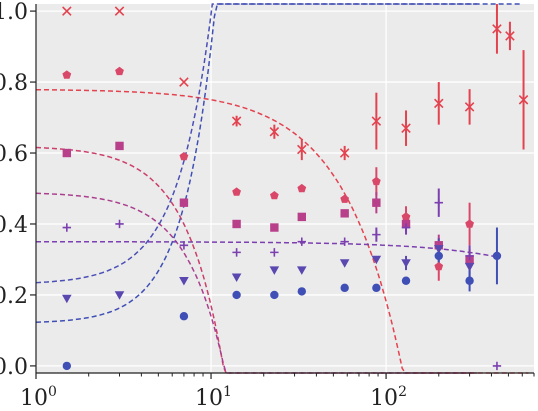  Describe the element at coordinates (14, 83) in the screenshot. I see `y-tick-label: 0.8` at that location.